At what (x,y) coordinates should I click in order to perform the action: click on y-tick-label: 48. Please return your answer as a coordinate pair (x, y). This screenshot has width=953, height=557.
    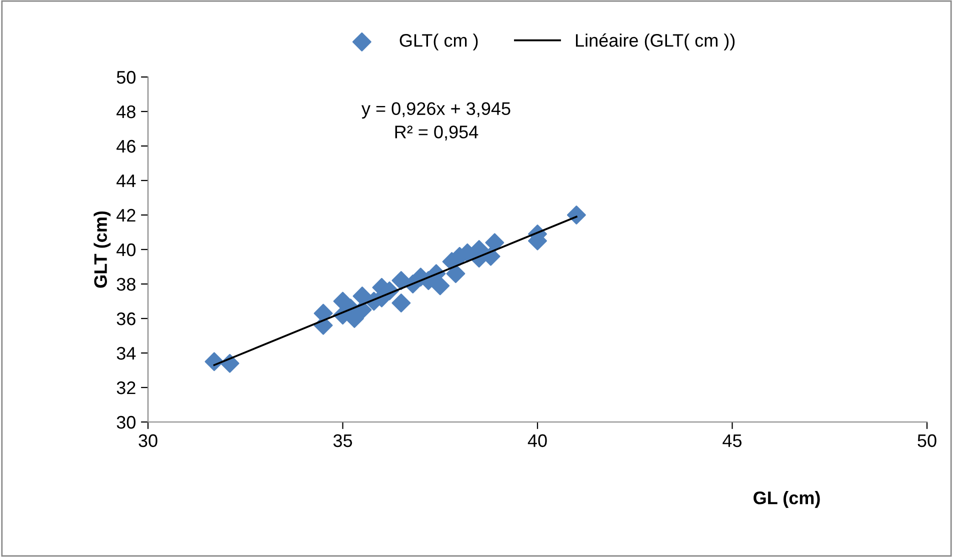
    Looking at the image, I should click on (126, 111).